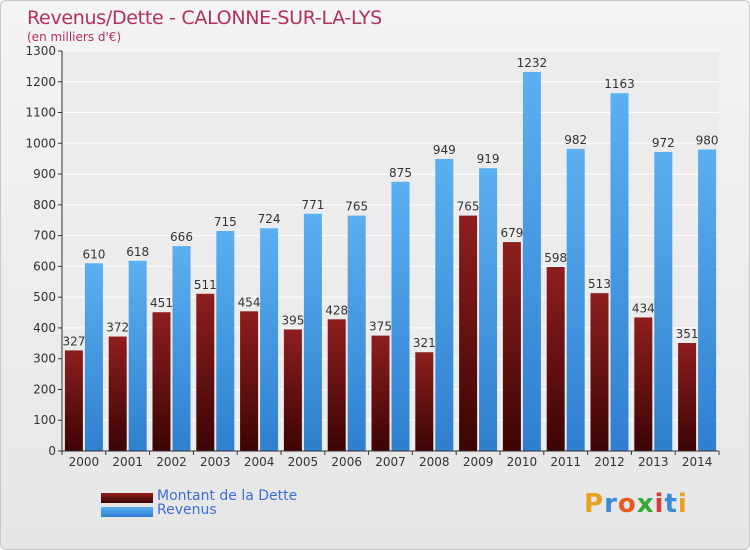 This screenshot has height=550, width=750. What do you see at coordinates (636, 504) in the screenshot?
I see `proxiti-logo: Proxiti` at bounding box center [636, 504].